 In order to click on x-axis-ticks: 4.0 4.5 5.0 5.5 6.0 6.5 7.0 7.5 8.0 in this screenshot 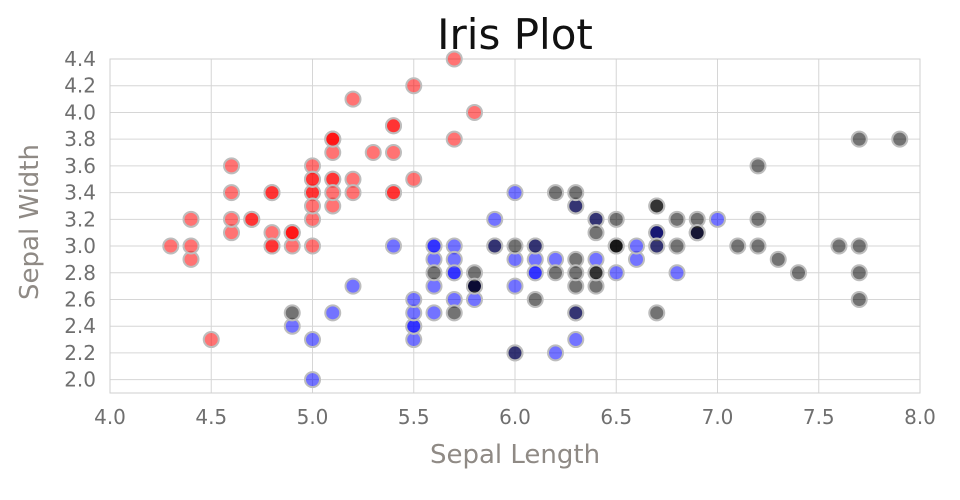, I will do `click(515, 417)`.